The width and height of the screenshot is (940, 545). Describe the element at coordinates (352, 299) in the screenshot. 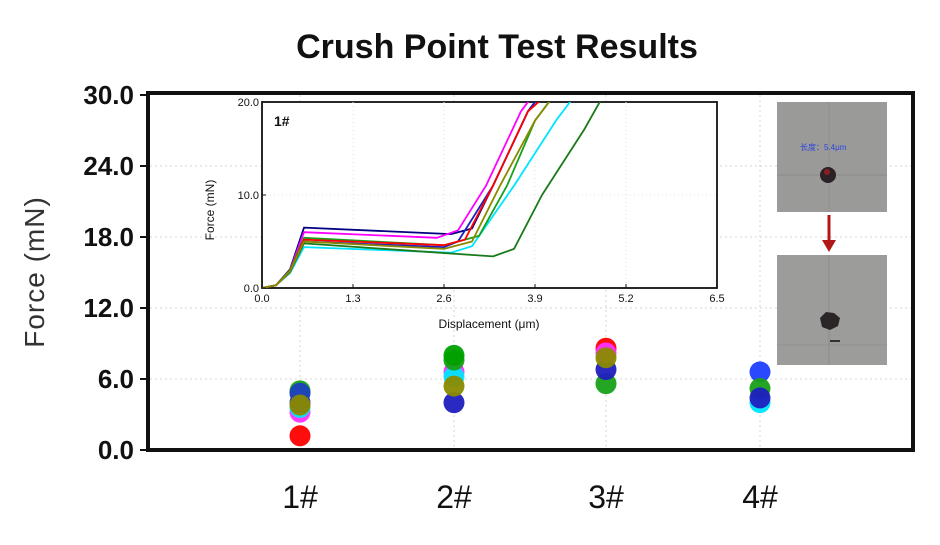

I see `inset-x-tick-label: 1.3` at that location.